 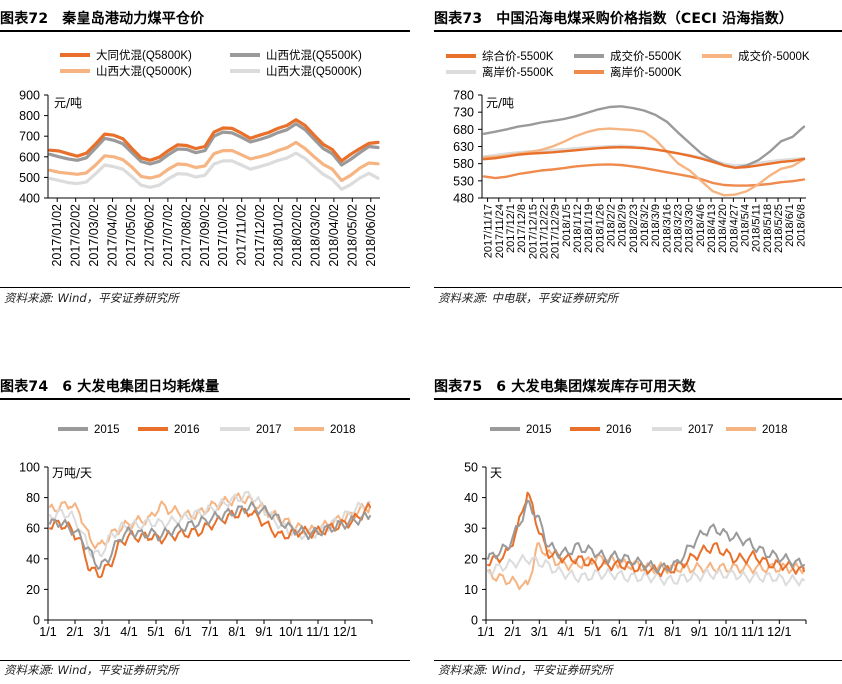 I want to click on x-tick-label: 2017/07/02, so click(x=168, y=235).